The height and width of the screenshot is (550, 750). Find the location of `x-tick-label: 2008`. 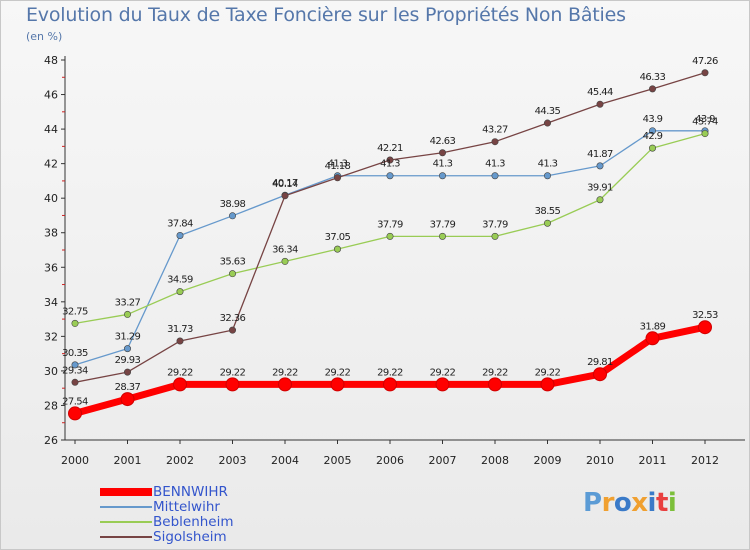

x-tick-label: 2008 is located at coordinates (495, 460).